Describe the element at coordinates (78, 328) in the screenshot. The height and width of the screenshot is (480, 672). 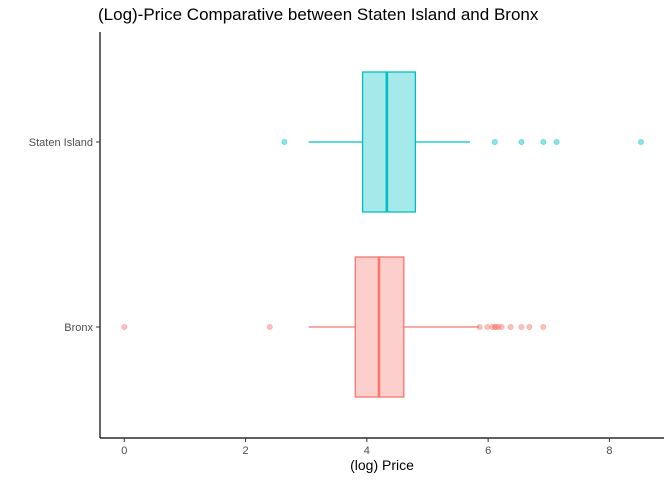
I see `y-tick-label: Bronx` at that location.